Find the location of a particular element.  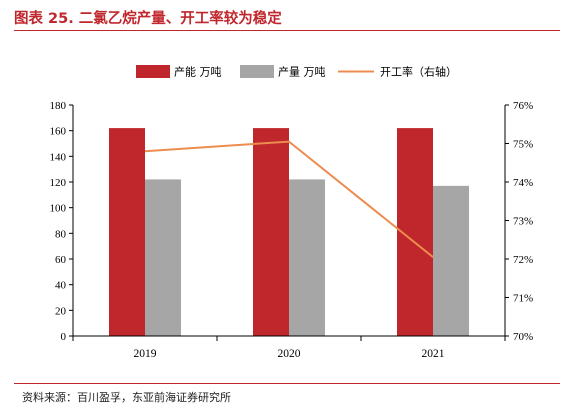

title-bar: 图表 25. 二氯乙烷产量、开工率较为稳定 is located at coordinates (287, 17).